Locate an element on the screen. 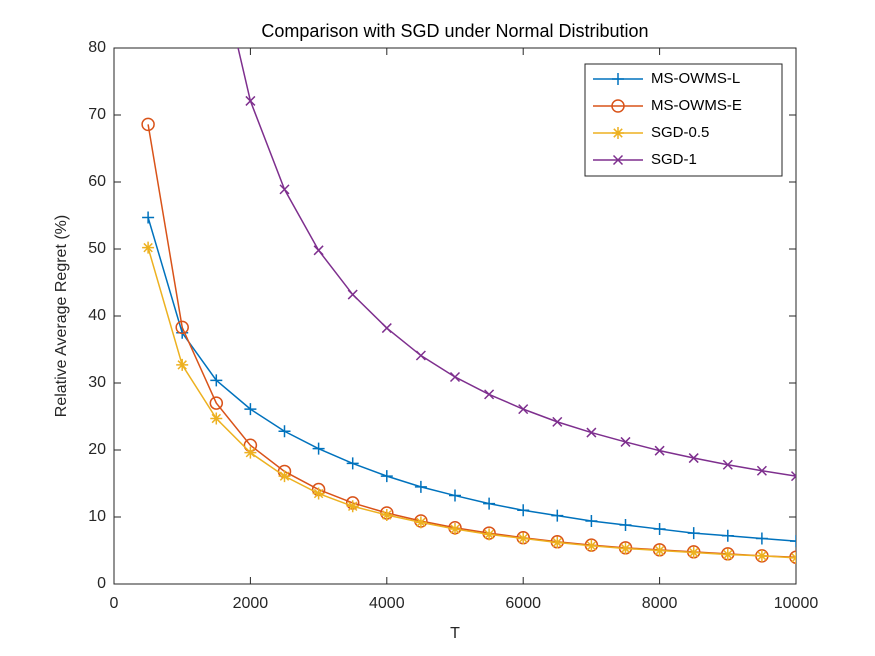 Image resolution: width=875 pixels, height=656 pixels. x-tick-label: 6000 is located at coordinates (523, 603).